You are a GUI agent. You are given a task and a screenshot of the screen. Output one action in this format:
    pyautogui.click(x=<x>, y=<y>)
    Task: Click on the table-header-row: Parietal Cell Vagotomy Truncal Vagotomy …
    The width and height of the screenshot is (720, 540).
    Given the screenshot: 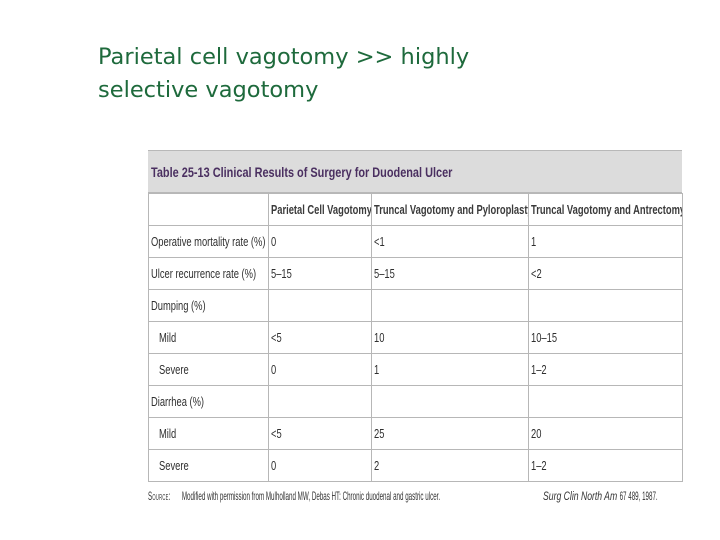 What is the action you would take?
    pyautogui.click(x=415, y=209)
    